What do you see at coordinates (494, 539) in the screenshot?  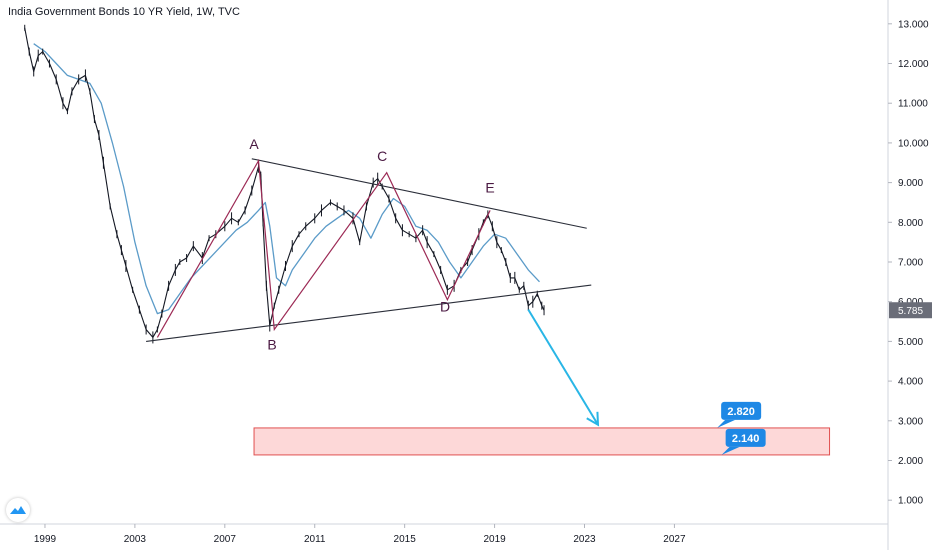 I see `x-tick-label: 2019` at bounding box center [494, 539].